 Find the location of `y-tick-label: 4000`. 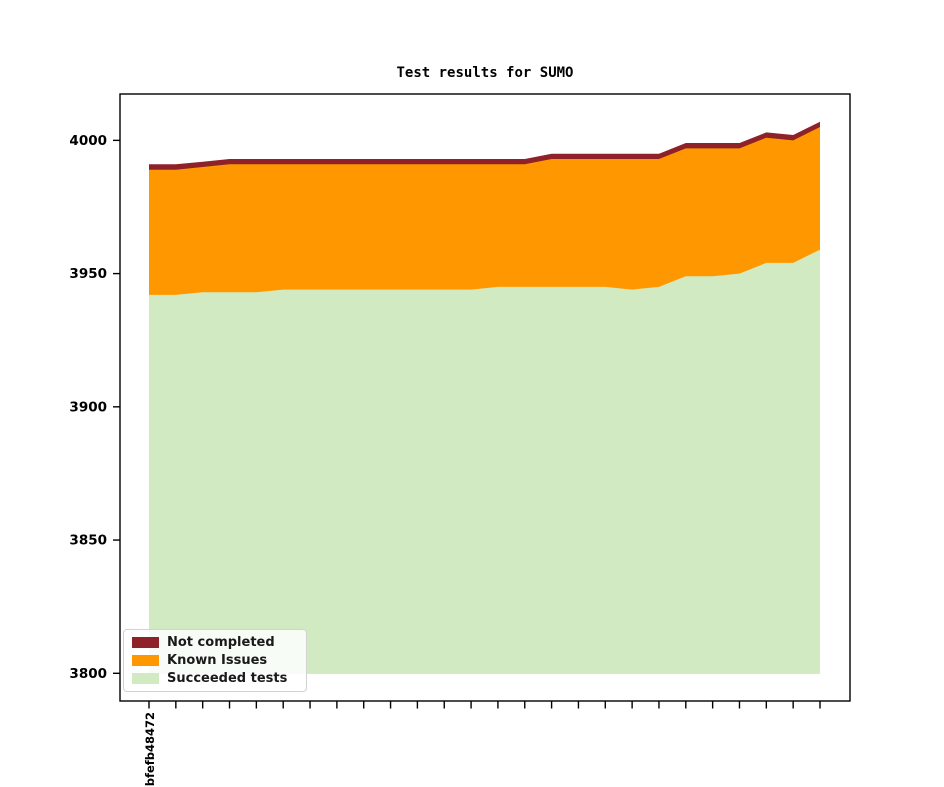

y-tick-label: 4000 is located at coordinates (88, 141).